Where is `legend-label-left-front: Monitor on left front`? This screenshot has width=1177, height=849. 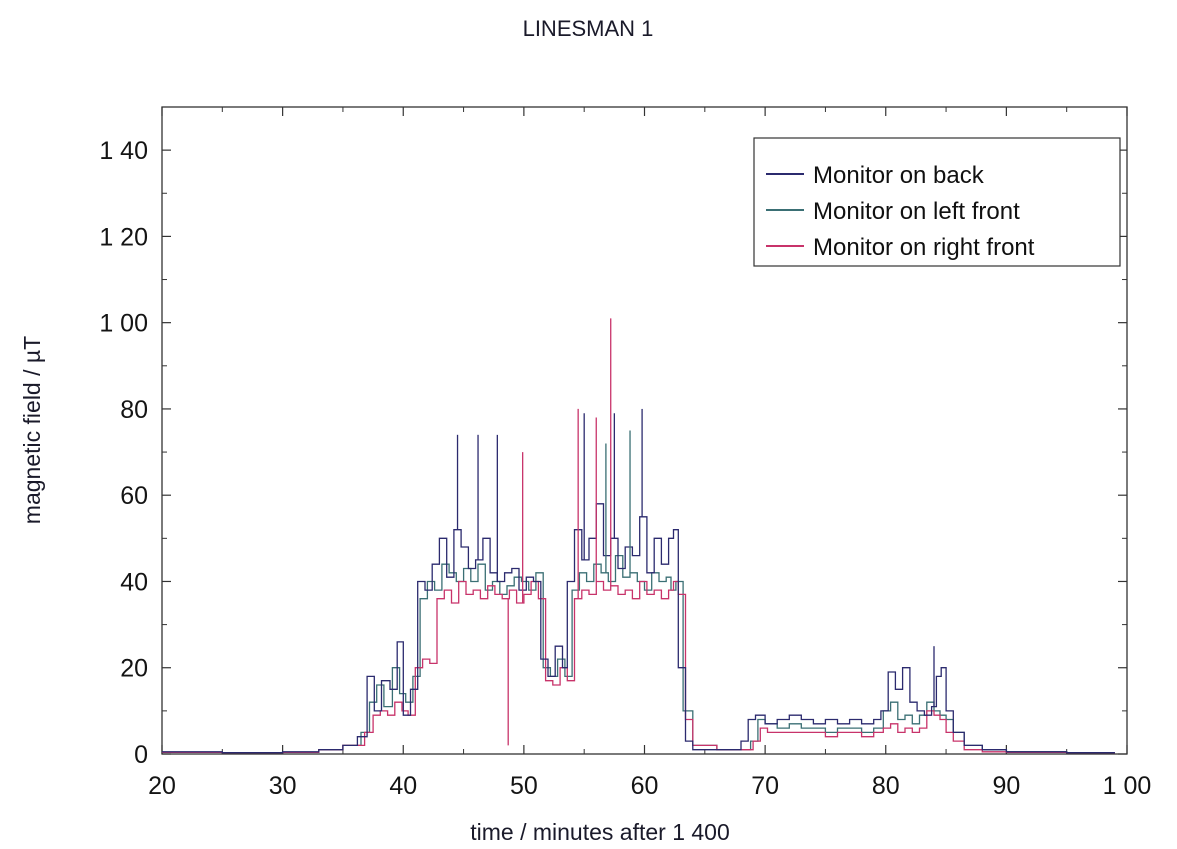
legend-label-left-front: Monitor on left front is located at coordinates (916, 211).